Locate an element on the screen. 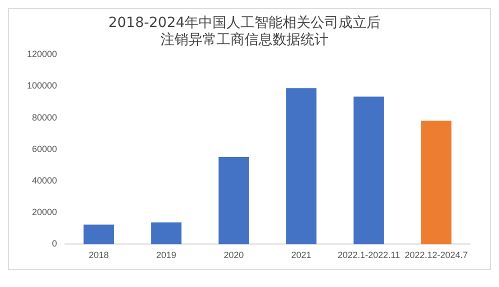  y-tick-label: 20000 is located at coordinates (45, 212).